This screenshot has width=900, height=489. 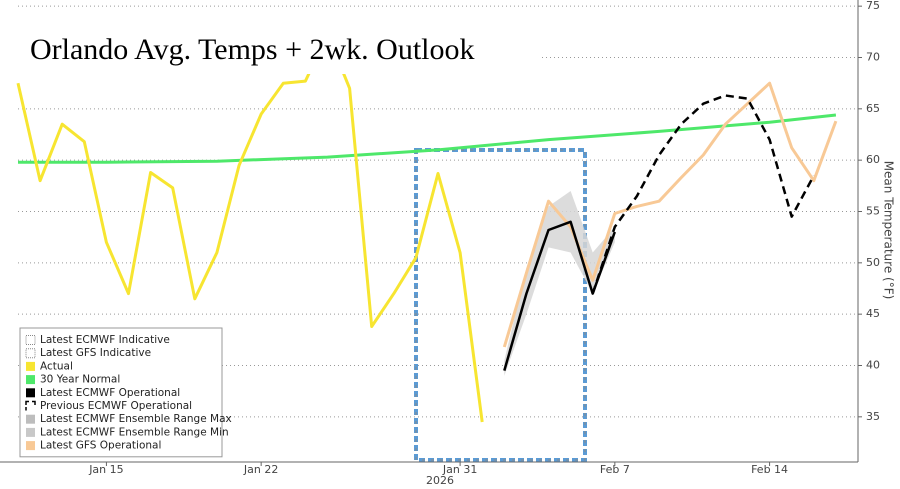 I want to click on legend-box, so click(x=121, y=392).